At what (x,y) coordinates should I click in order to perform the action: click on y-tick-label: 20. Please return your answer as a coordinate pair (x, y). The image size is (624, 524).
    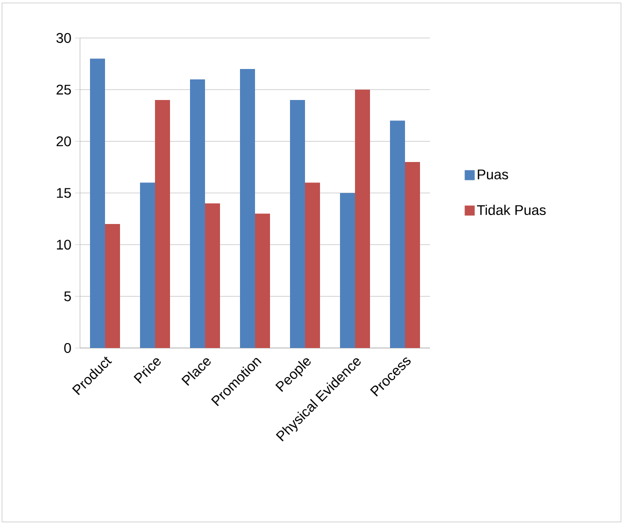
    Looking at the image, I should click on (63, 141).